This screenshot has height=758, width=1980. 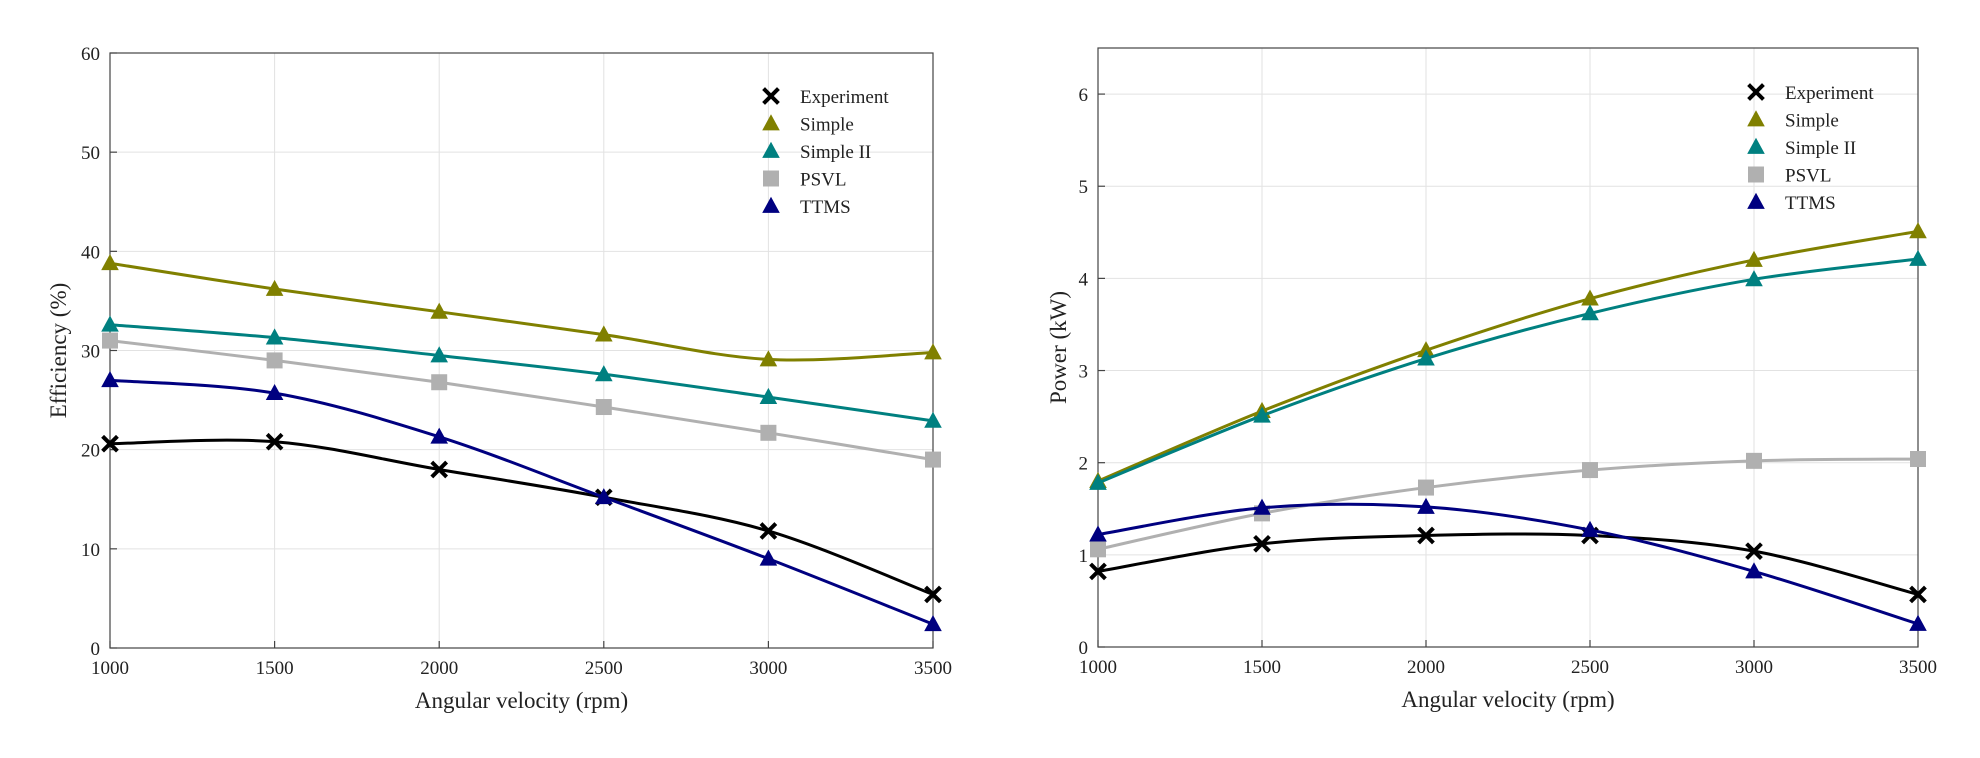 What do you see at coordinates (90, 252) in the screenshot?
I see `y-tick-label: 40` at bounding box center [90, 252].